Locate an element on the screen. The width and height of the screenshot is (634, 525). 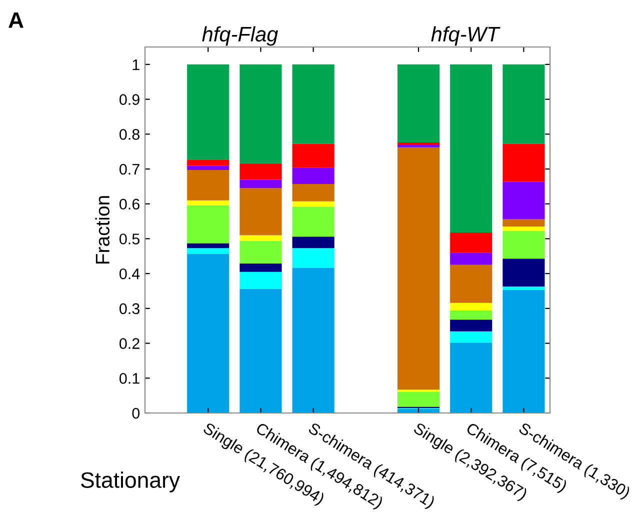
y-tick-label: 0.9 is located at coordinates (130, 99).